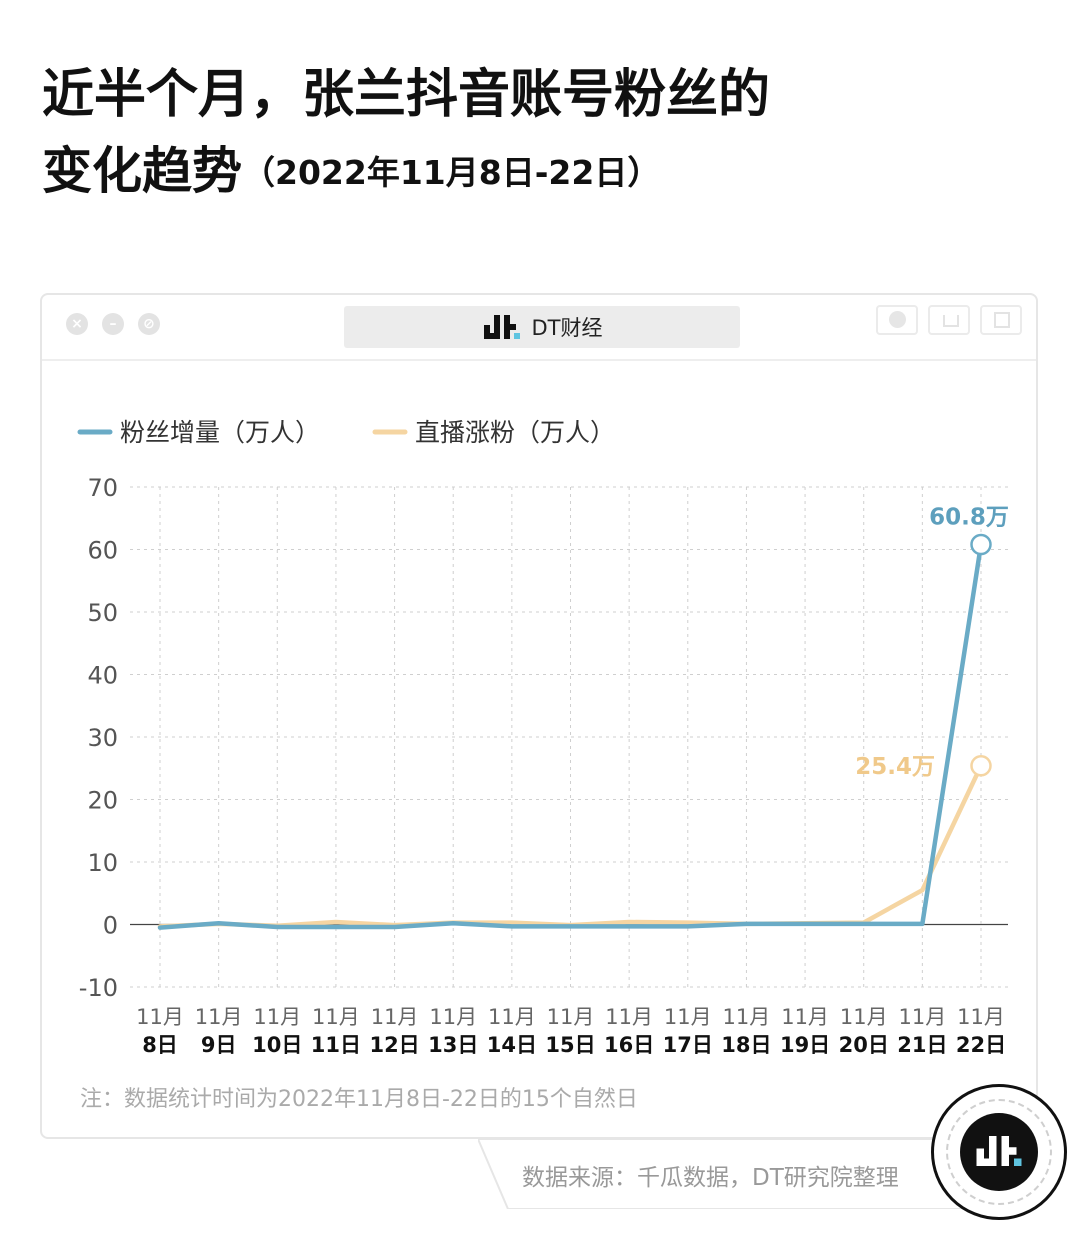  What do you see at coordinates (805, 1045) in the screenshot?
I see `x-tick-label: 19日` at bounding box center [805, 1045].